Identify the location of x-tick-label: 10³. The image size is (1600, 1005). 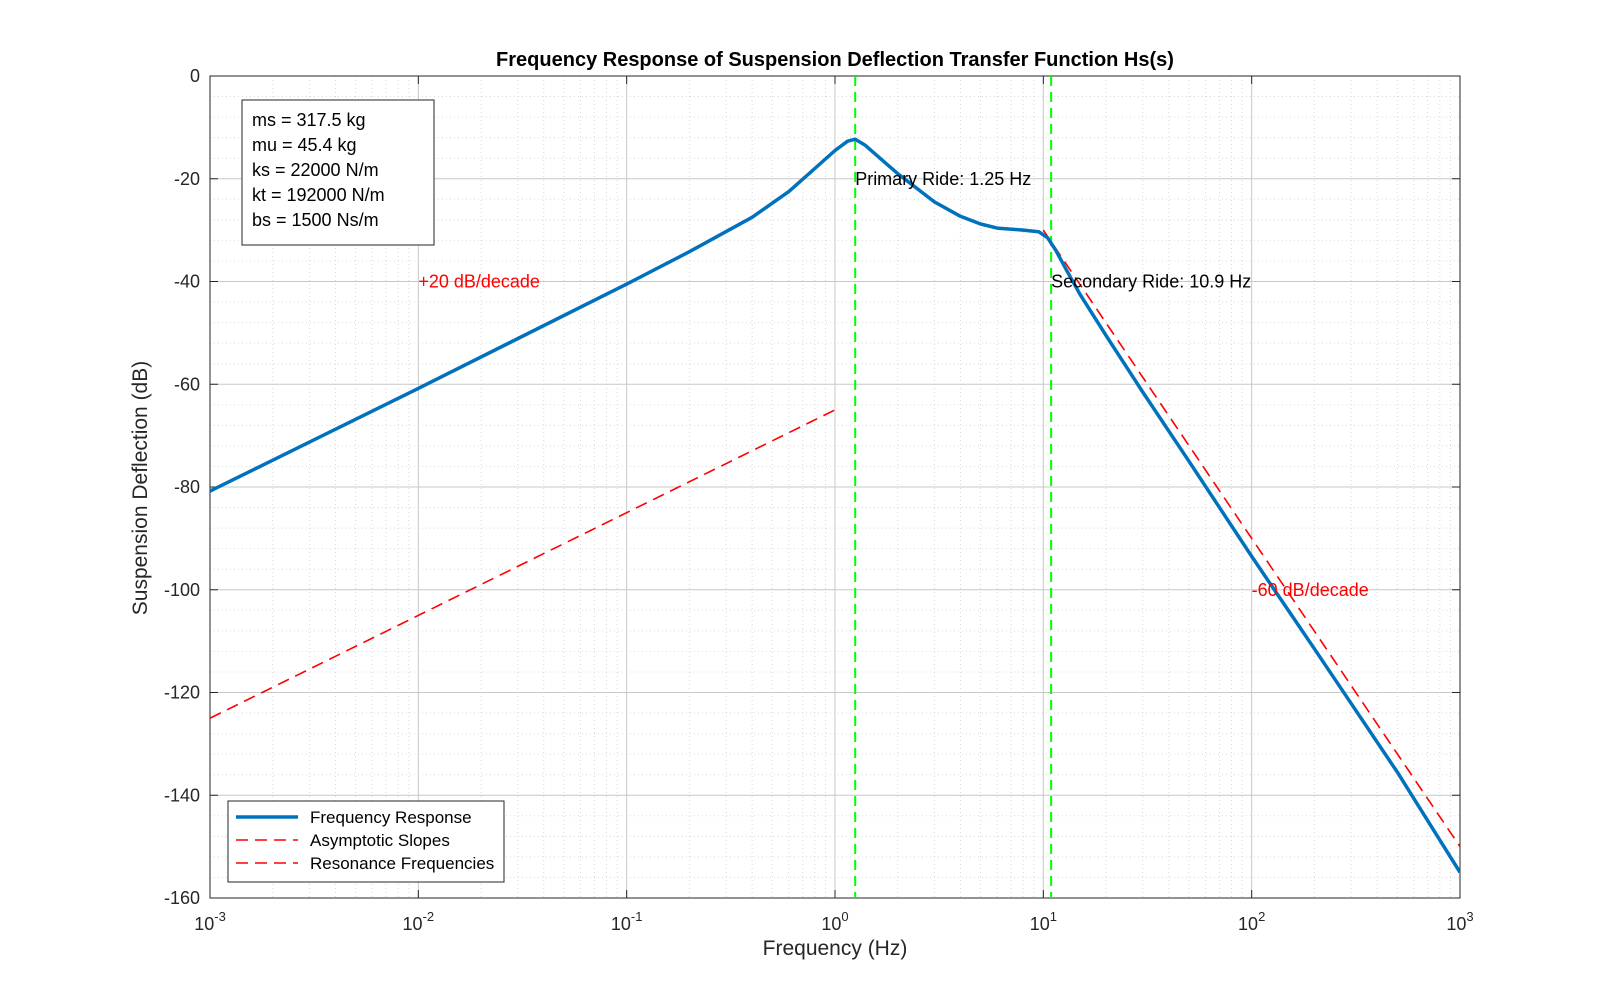
(1459, 921).